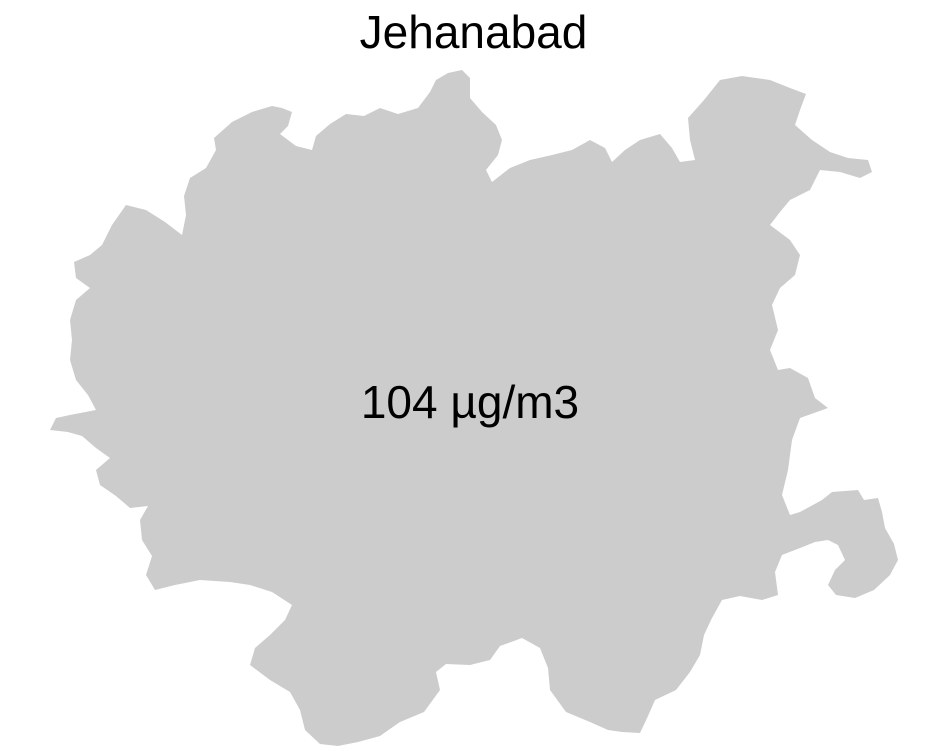 This screenshot has width=947, height=751. What do you see at coordinates (473, 32) in the screenshot?
I see `map-title: Jehanabad` at bounding box center [473, 32].